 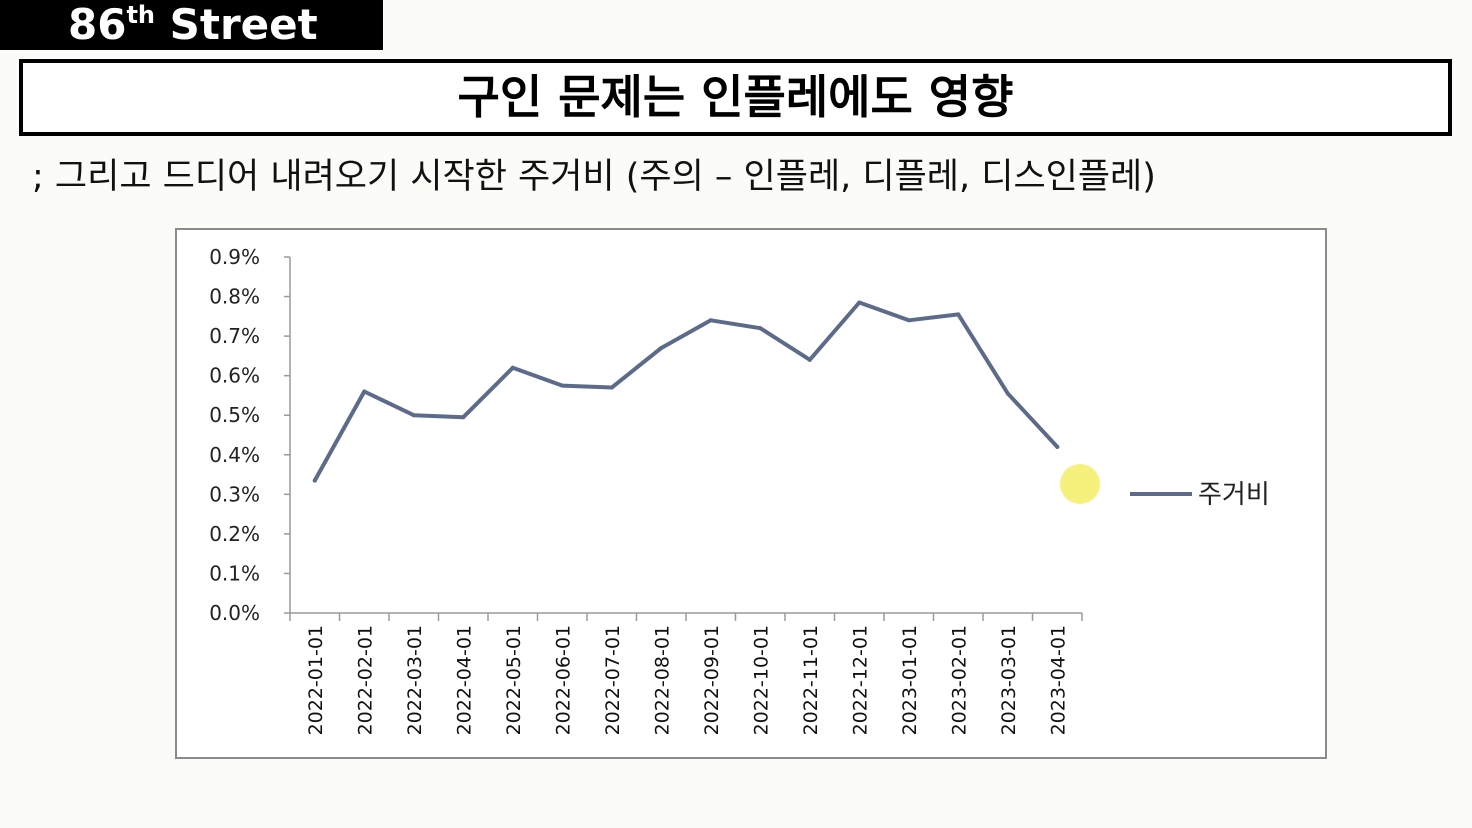 I want to click on x-tick-label: 2023-01-01, so click(x=910, y=680).